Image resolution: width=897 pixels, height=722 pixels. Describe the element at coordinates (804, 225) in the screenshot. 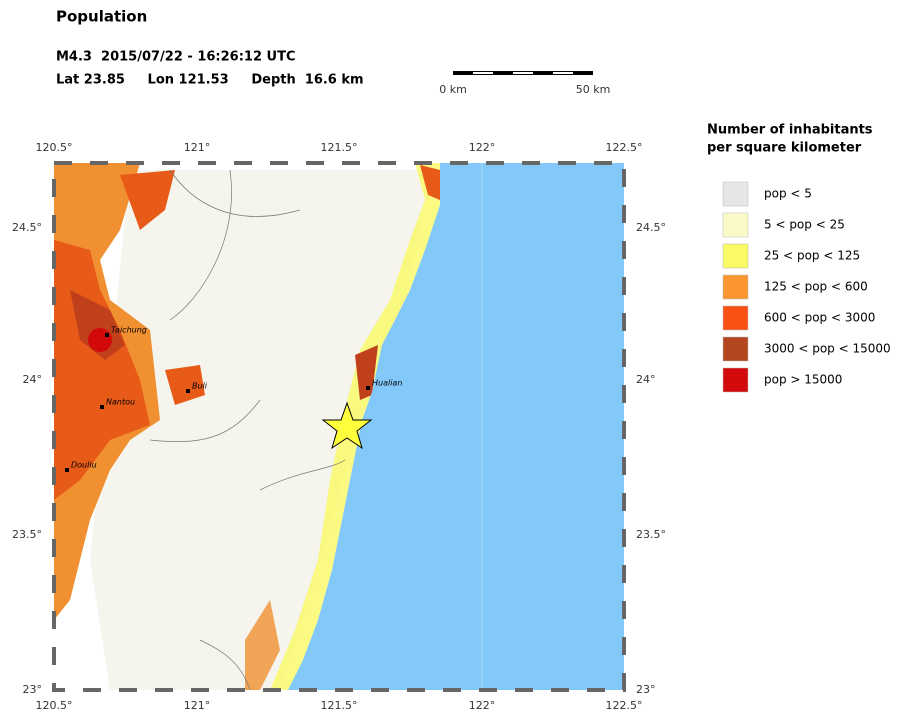

I see `legend-label: 5 < pop < 25` at that location.